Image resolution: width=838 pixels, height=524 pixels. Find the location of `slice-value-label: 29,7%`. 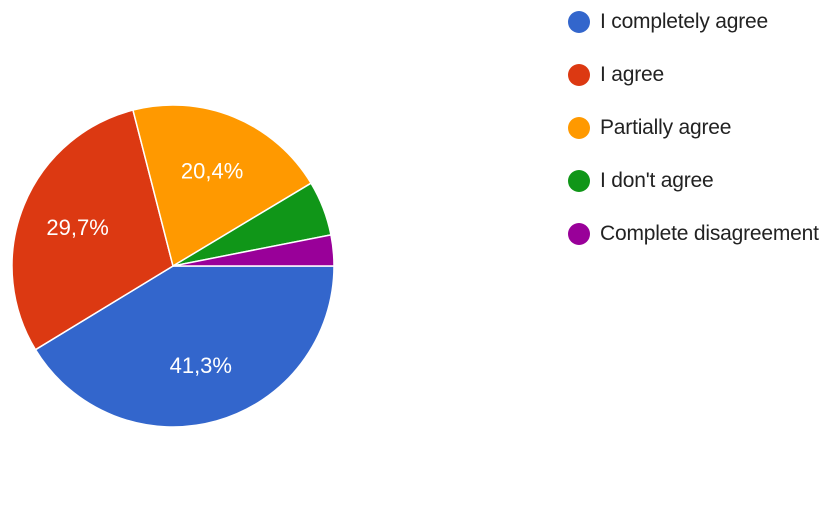

slice-value-label: 29,7% is located at coordinates (77, 227).